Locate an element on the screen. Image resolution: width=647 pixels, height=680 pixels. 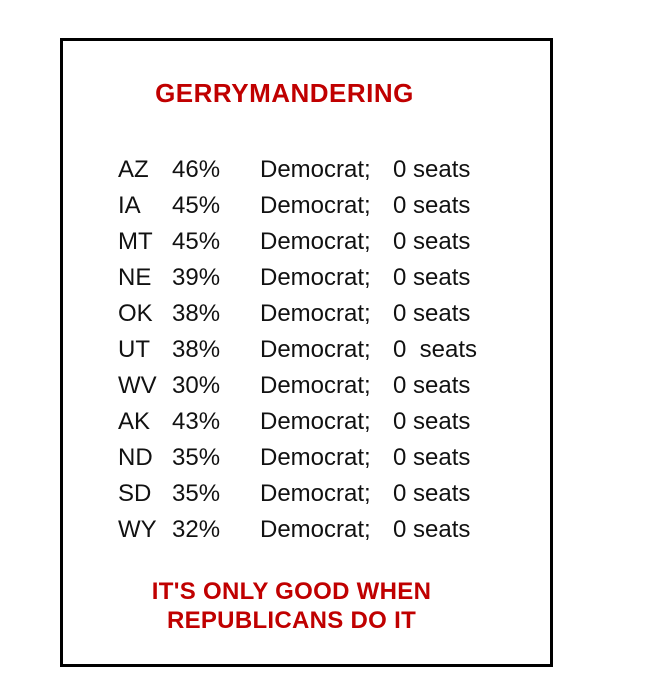
table-row: NE 39% Democrat; 0 seats is located at coordinates (306, 278).